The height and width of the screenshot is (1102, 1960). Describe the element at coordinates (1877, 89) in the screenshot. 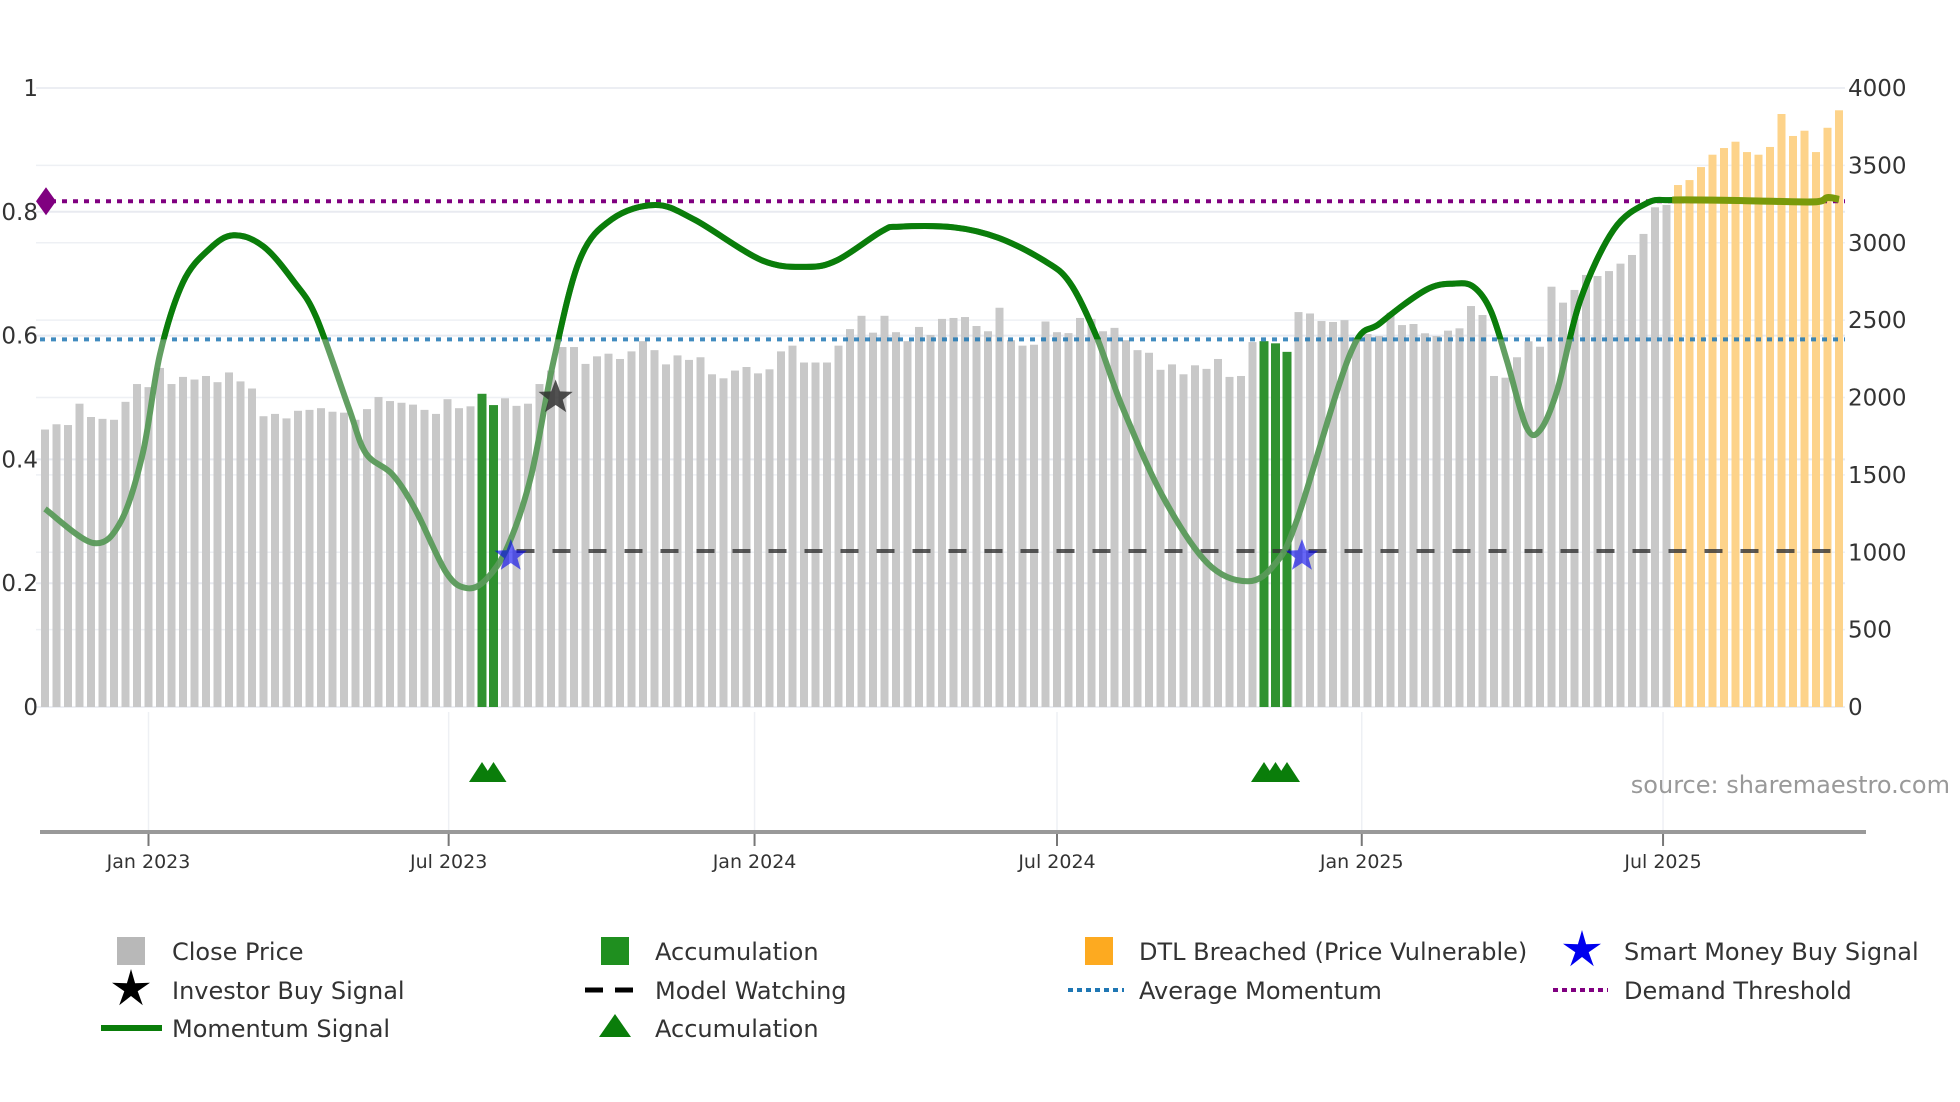

I see `y-right-tick-label: 4000` at that location.